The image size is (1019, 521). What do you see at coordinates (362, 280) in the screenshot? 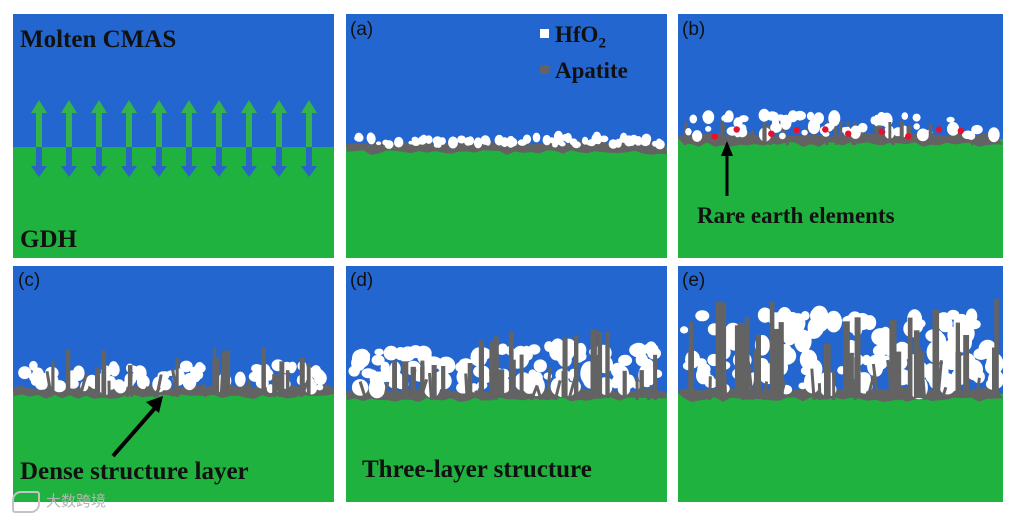
I see `panel-tag-d: (d)` at bounding box center [362, 280].